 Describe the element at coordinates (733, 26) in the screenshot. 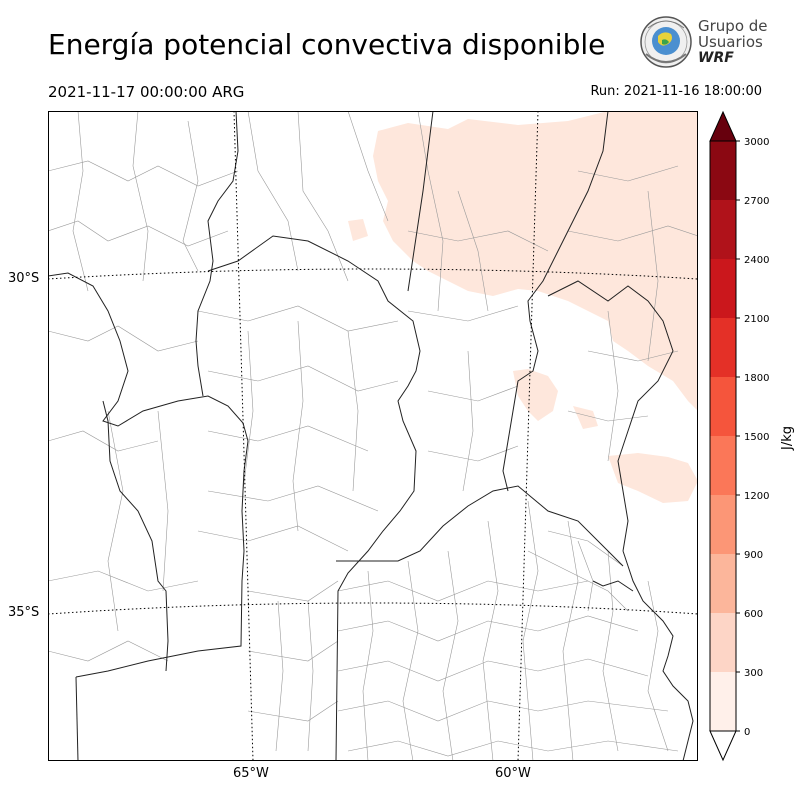

I see `logo-line-1: Grupo de` at that location.